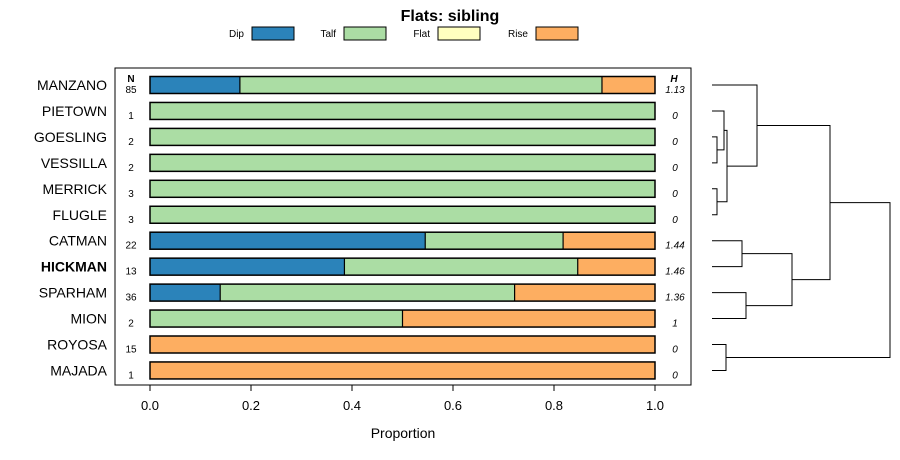 The height and width of the screenshot is (460, 900). What do you see at coordinates (131, 298) in the screenshot?
I see `n-value: 36` at bounding box center [131, 298].